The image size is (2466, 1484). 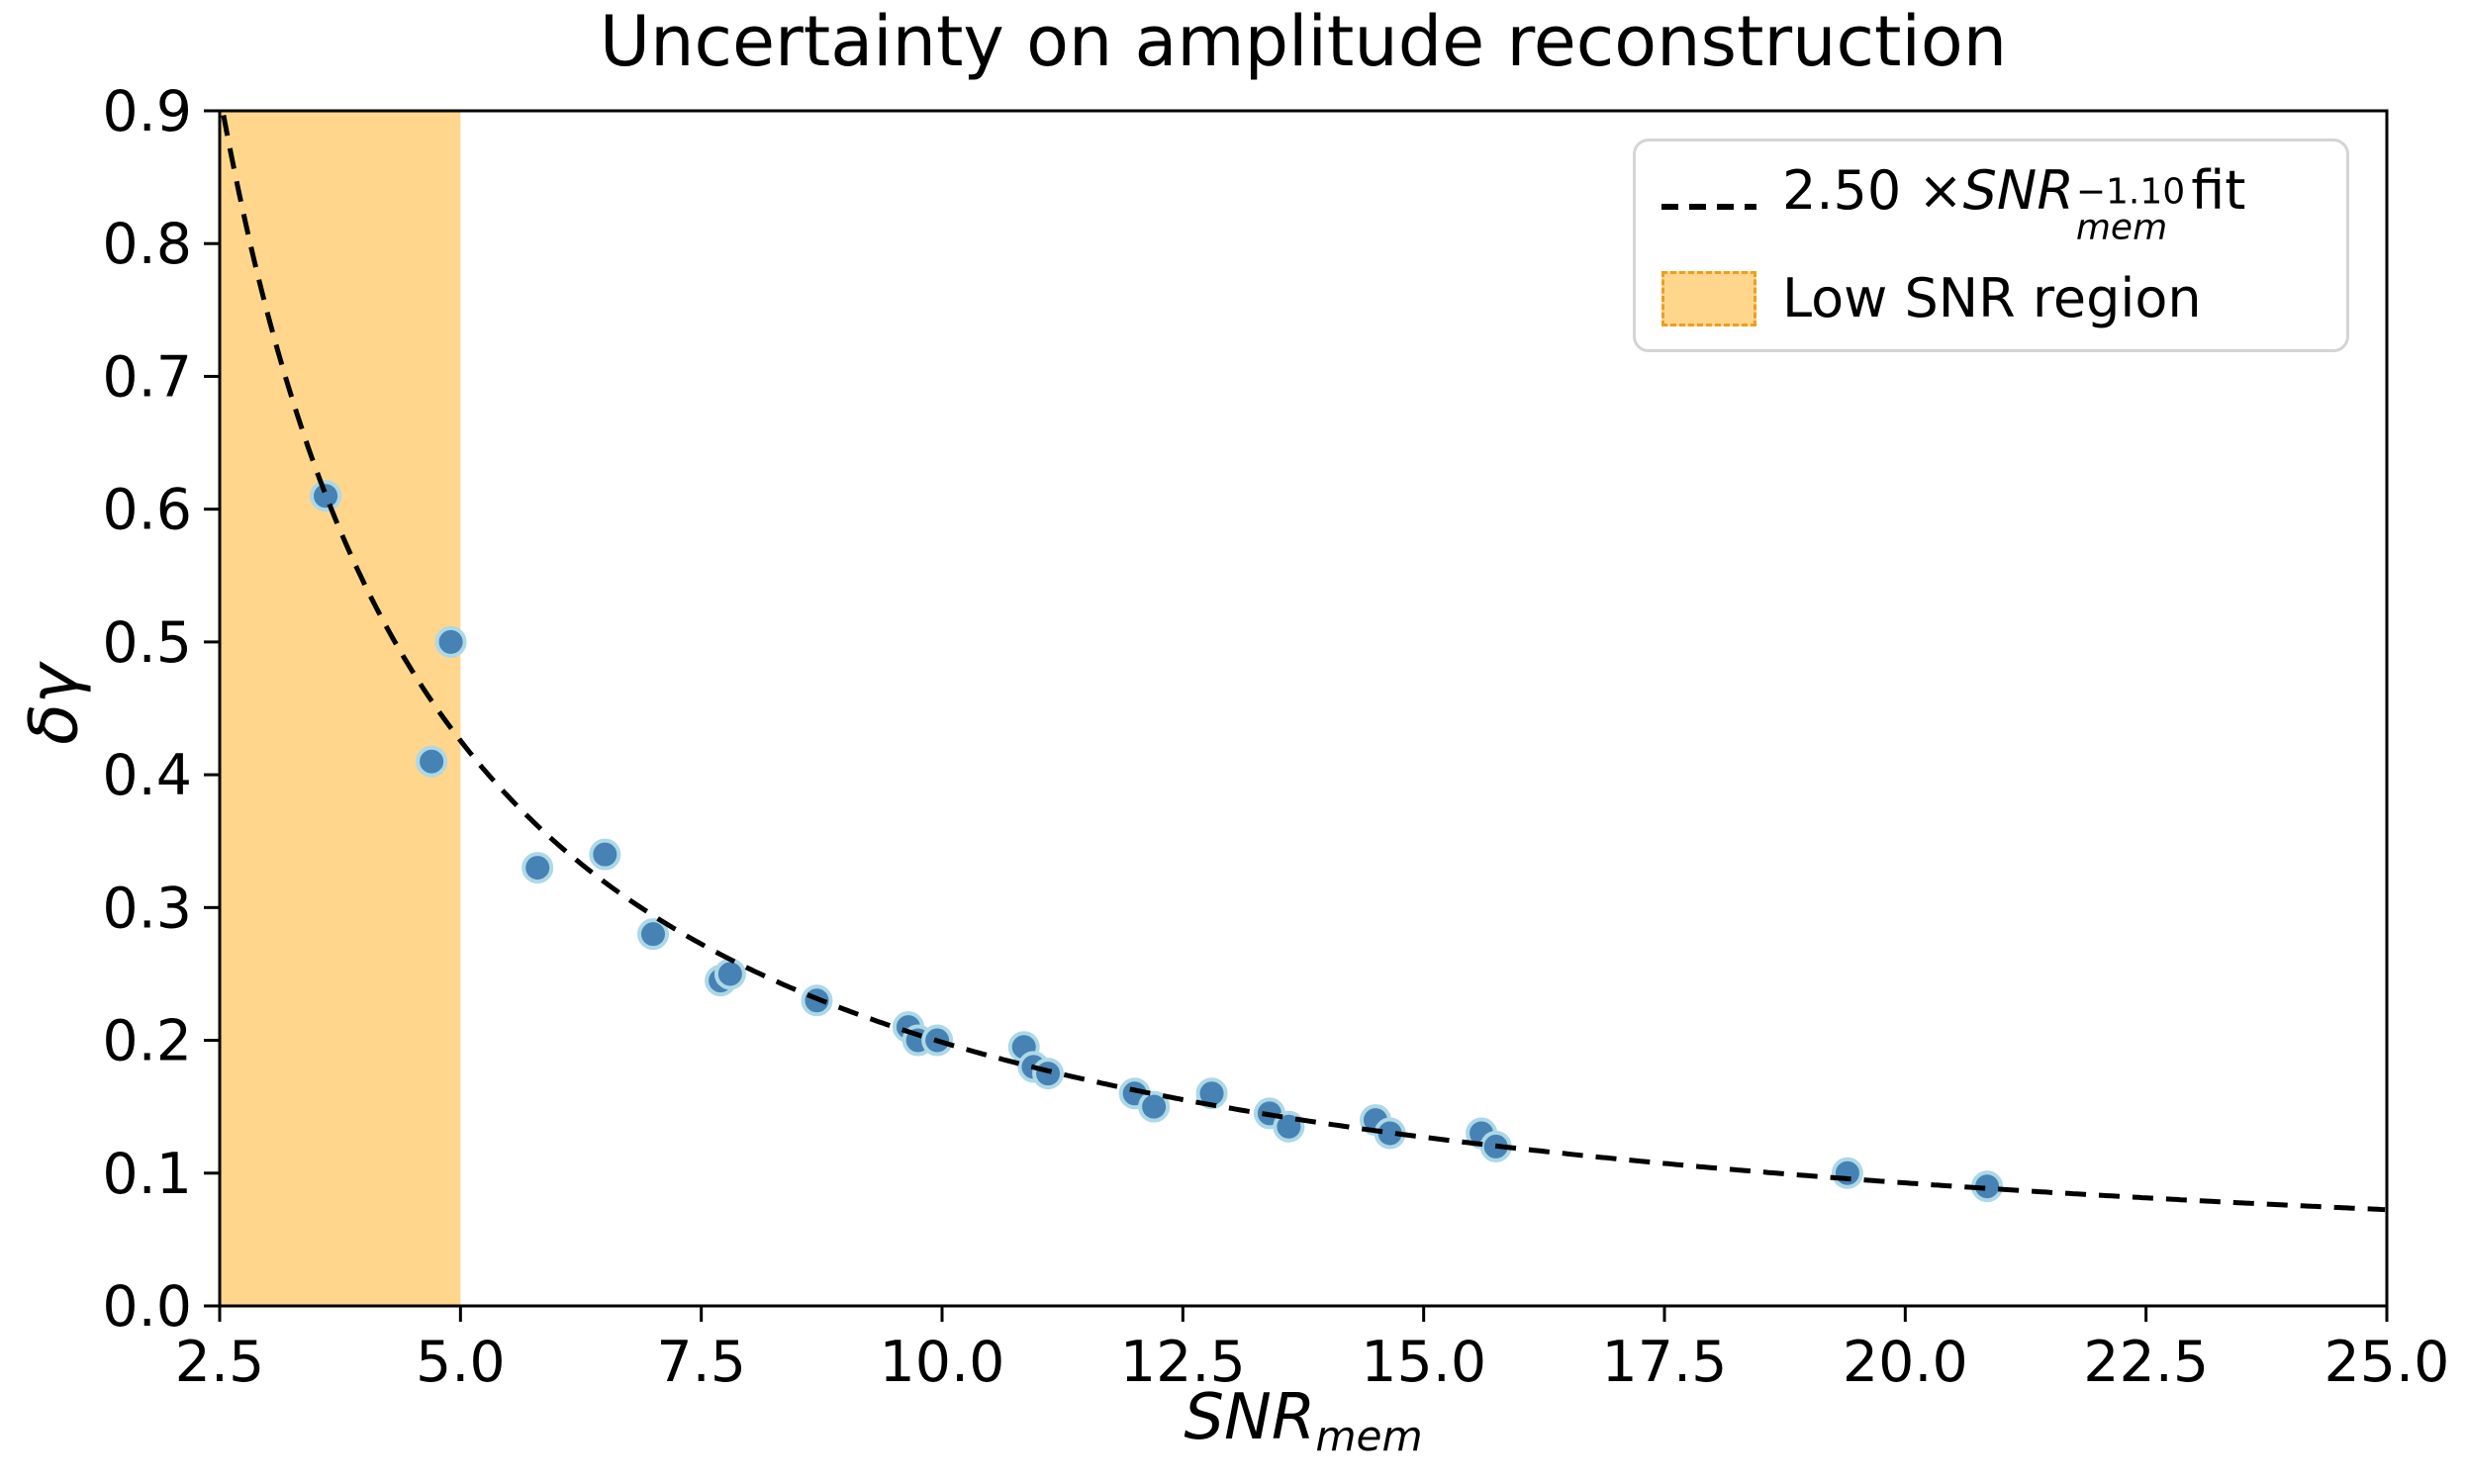 I want to click on legend-fit-supsub: −1.10 mem, so click(x=2130, y=209).